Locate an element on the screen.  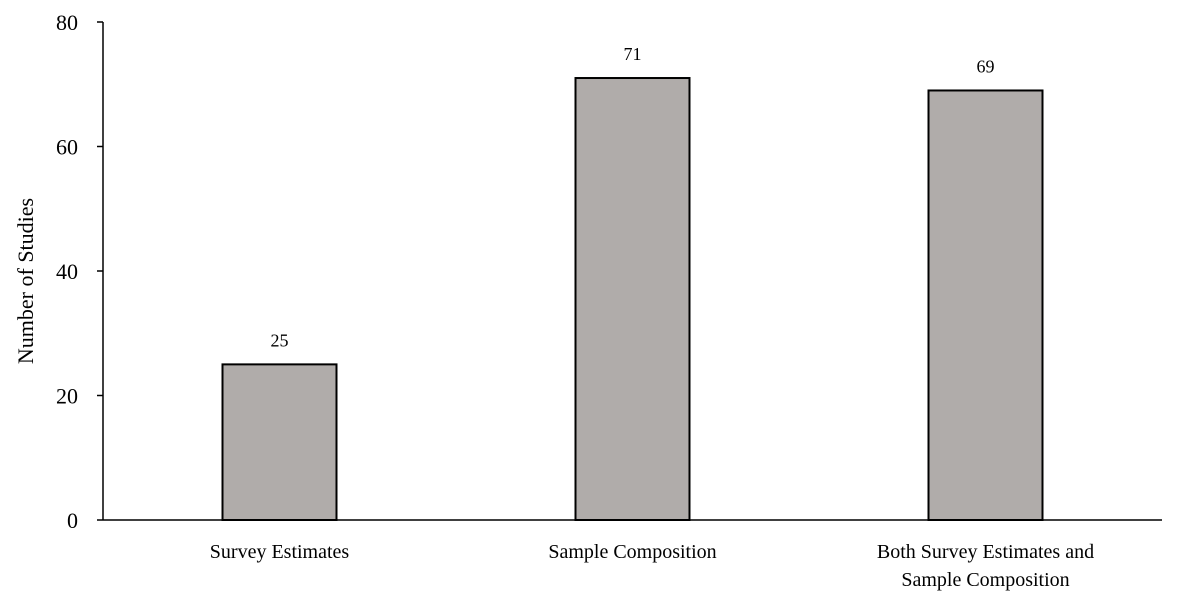
y-axis-ticks: 0 20 40 60 80 is located at coordinates (79, 271).